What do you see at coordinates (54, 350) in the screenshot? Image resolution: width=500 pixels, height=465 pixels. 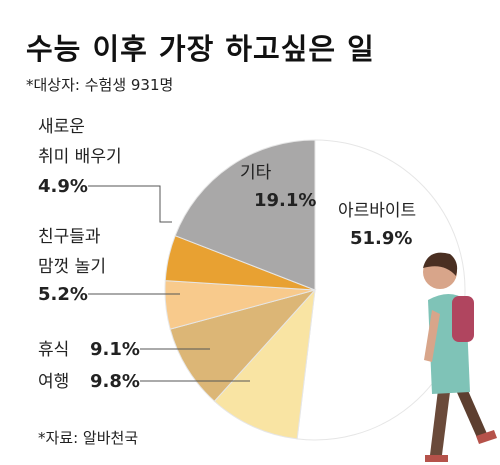 I see `category-label: 휴식` at bounding box center [54, 350].